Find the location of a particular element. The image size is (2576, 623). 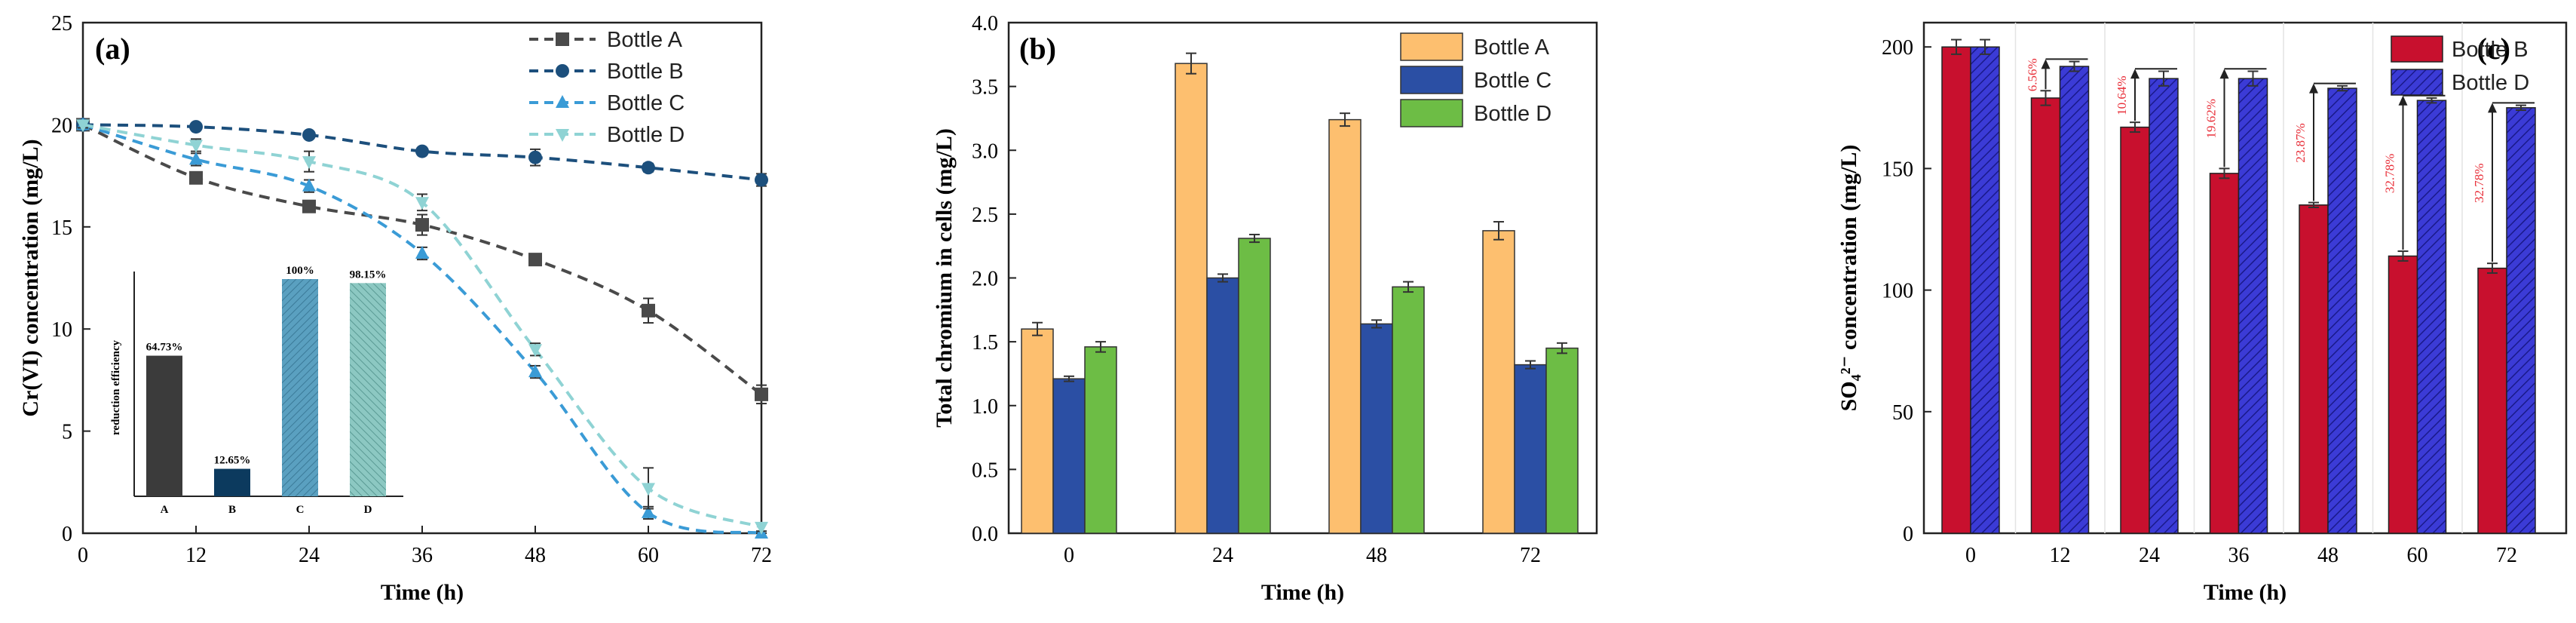

series-bottle-d is located at coordinates (1331, 383).